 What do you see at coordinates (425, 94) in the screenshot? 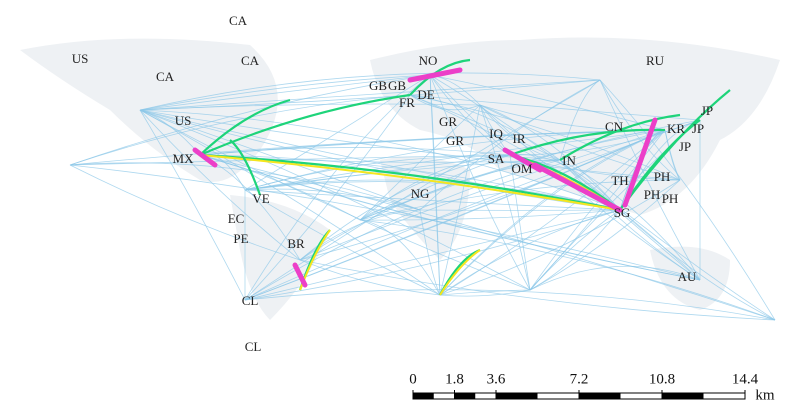
I see `country-label: DE` at bounding box center [425, 94].